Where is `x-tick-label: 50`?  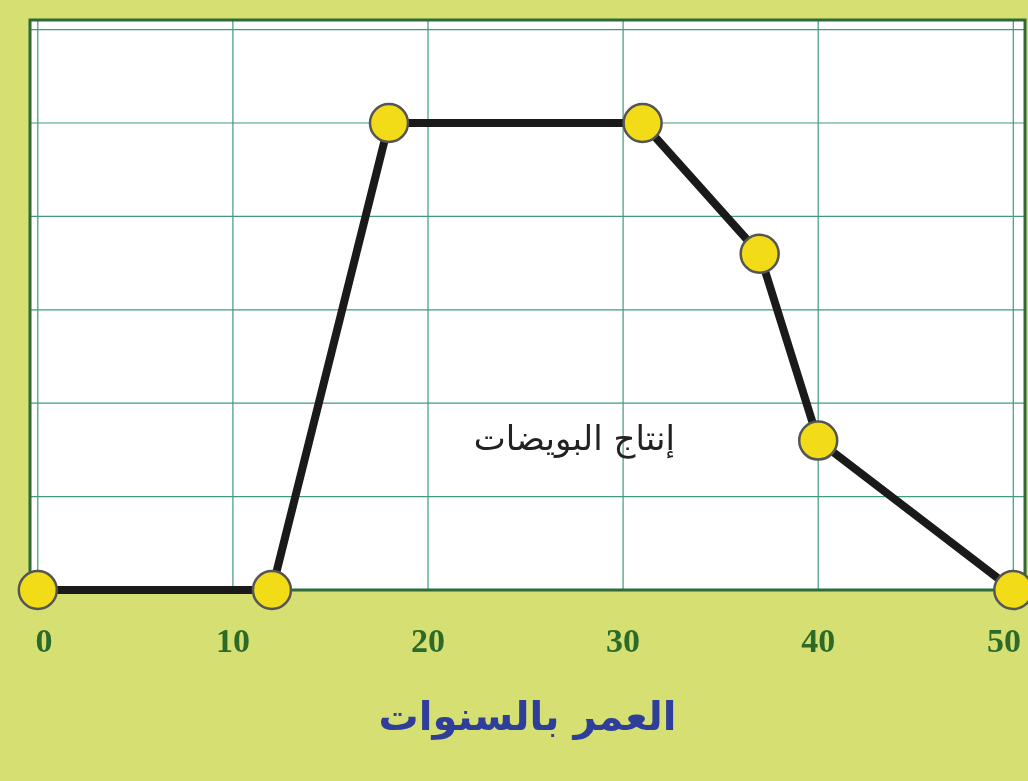 x-tick-label: 50 is located at coordinates (1004, 640).